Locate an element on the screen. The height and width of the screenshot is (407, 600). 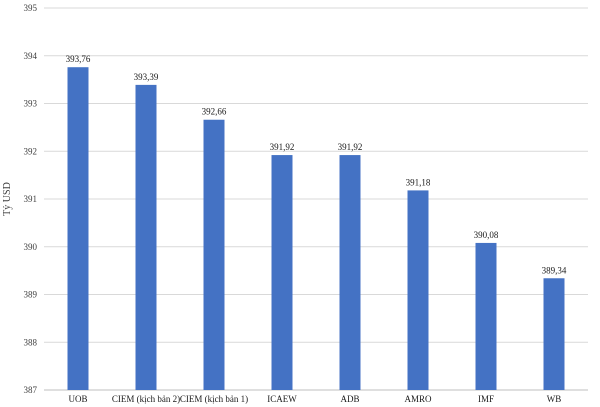
y-tick-label: 387 is located at coordinates (31, 390).